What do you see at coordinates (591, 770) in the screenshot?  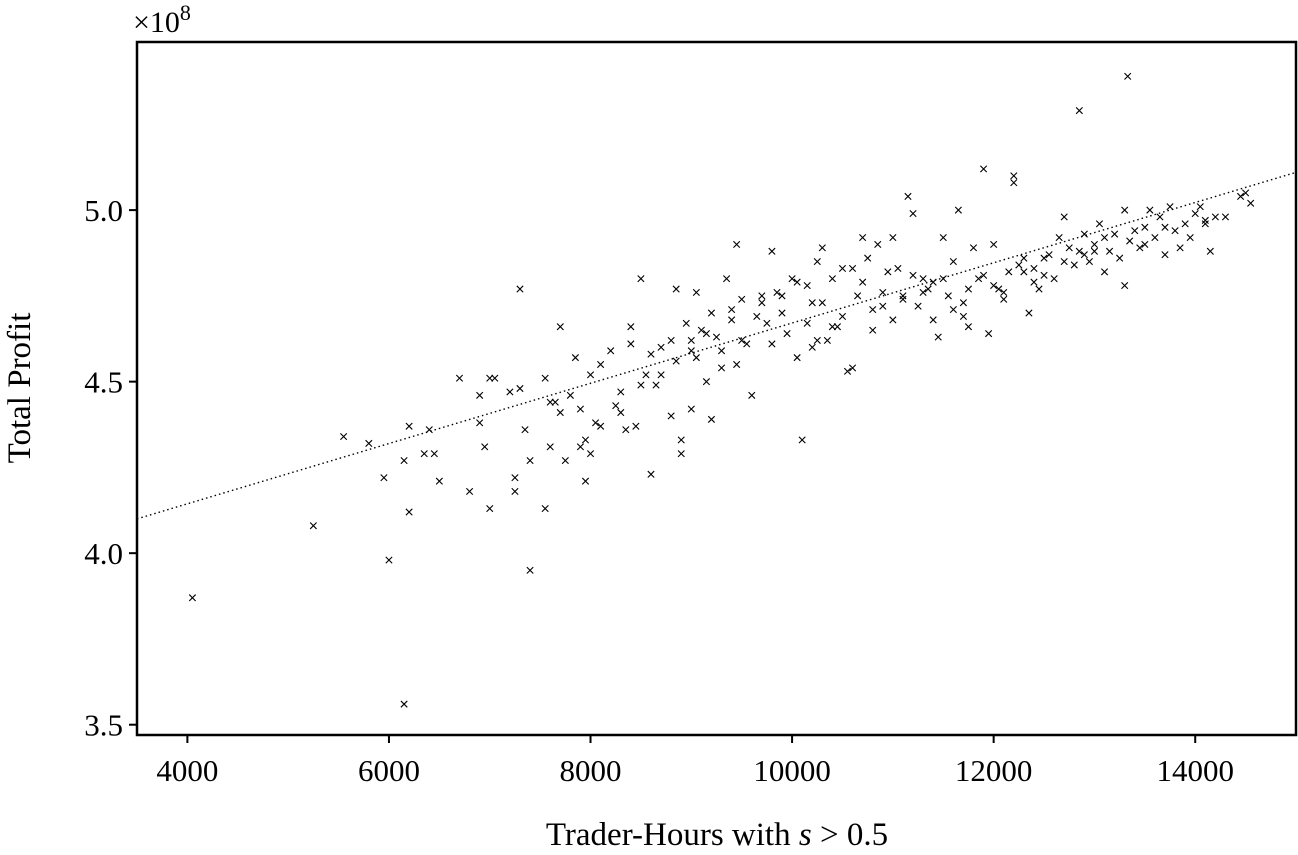 I see `x-tick-label: 8000` at bounding box center [591, 770].